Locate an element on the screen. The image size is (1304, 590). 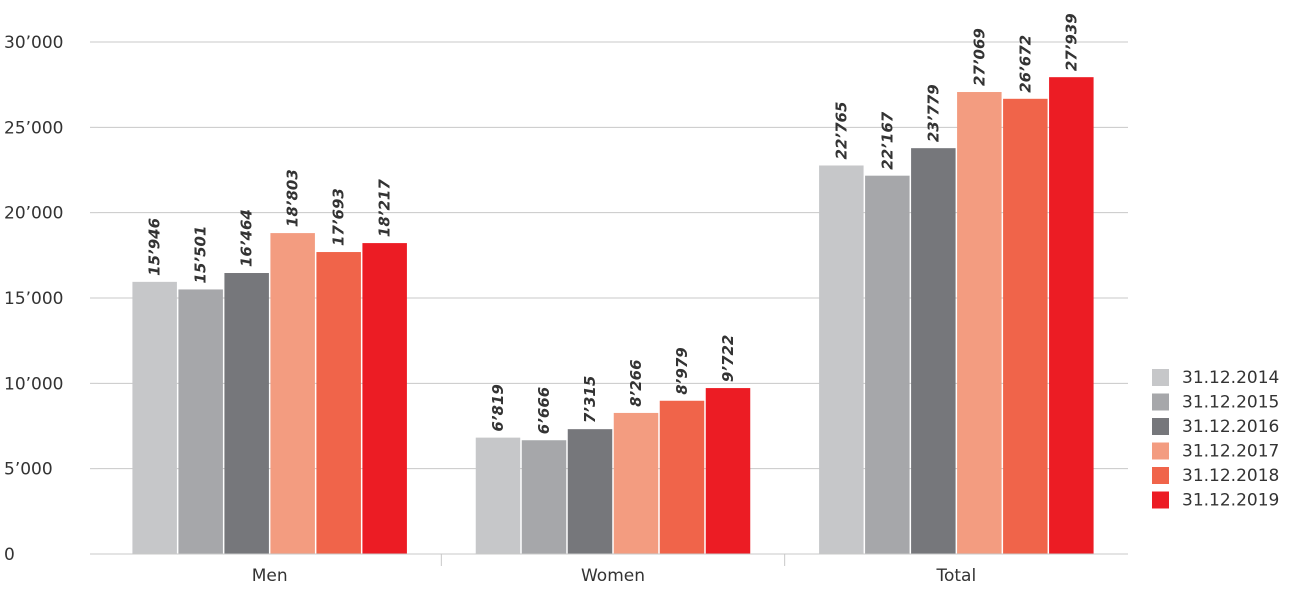
y-axis-ticks: 0 5’000 10’000 15’000 20’000 25’000 30’000 is located at coordinates (51, 299).